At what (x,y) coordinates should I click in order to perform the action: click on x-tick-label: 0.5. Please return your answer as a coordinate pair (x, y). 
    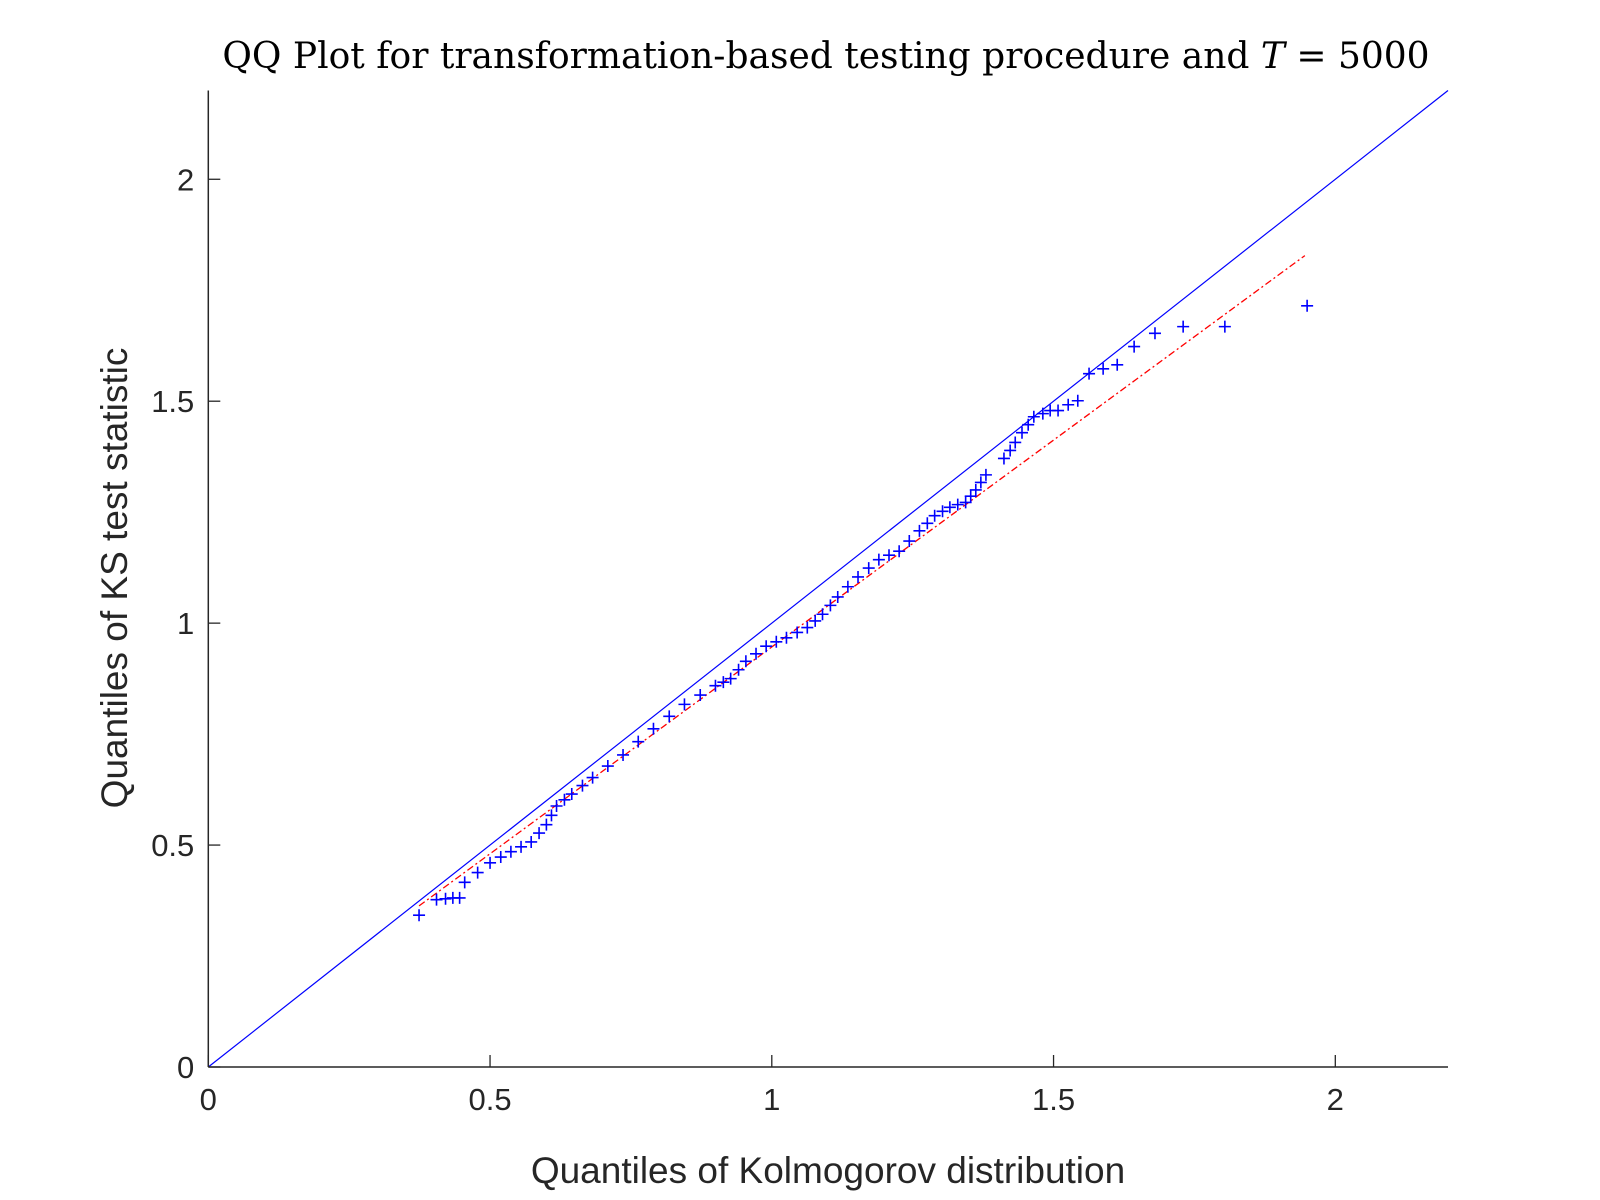
    Looking at the image, I should click on (489, 1099).